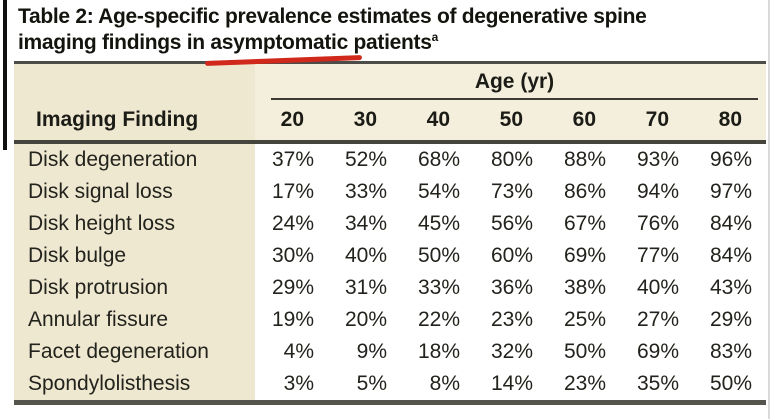 This screenshot has width=773, height=419. I want to click on prevalence-value: 5%, so click(364, 387).